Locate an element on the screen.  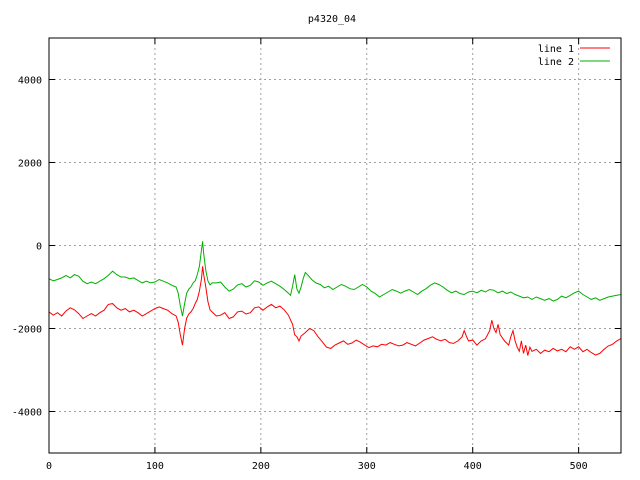
x-tick-label: 0 is located at coordinates (49, 466).